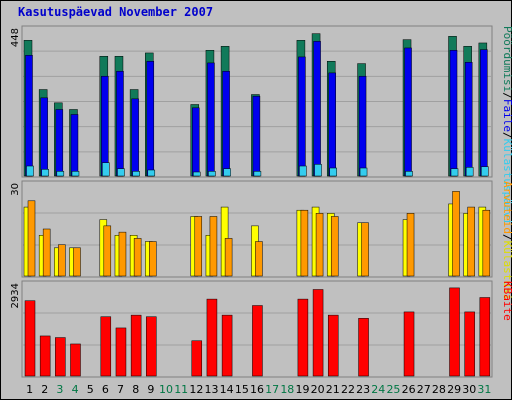 The height and width of the screenshot is (400, 512). I want to click on x-tick-label-day-2: 2, so click(44, 389).